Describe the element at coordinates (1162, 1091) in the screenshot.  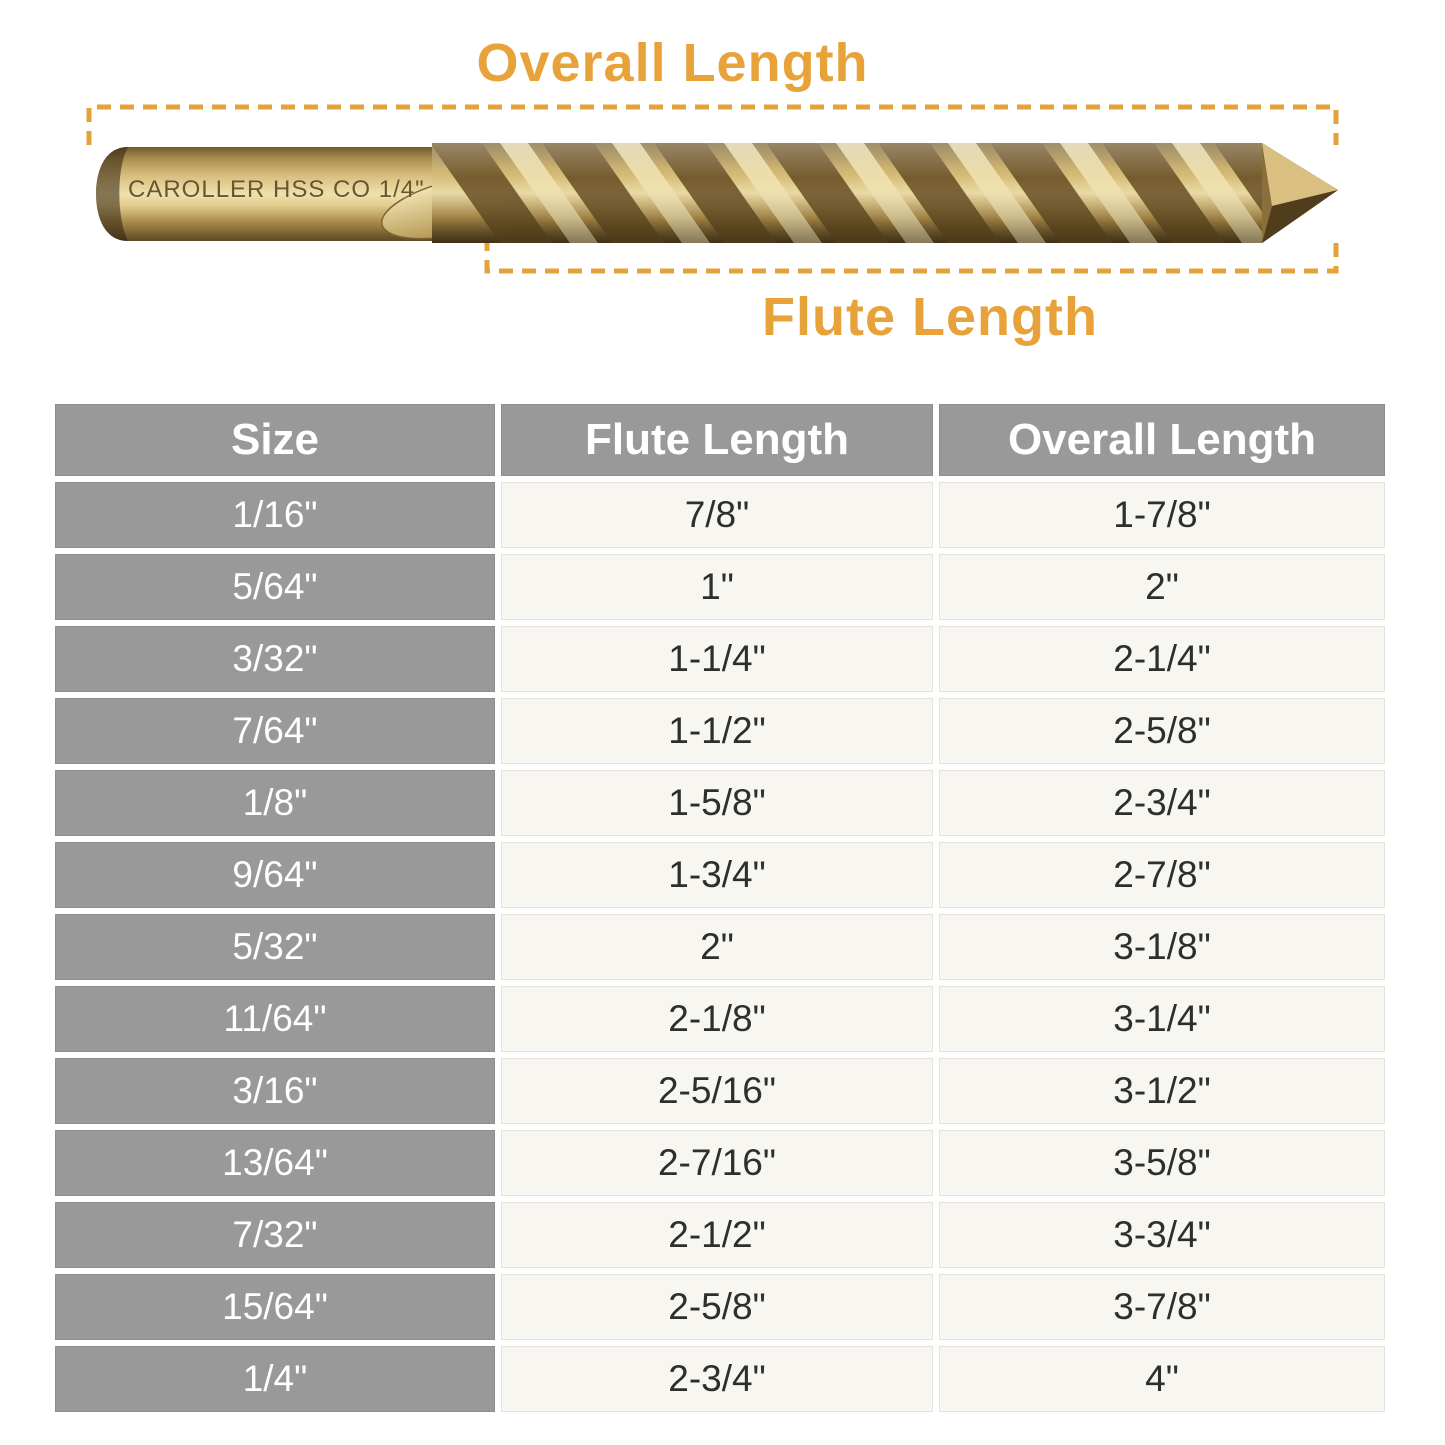
I see `overall-cell: 3-1/2"` at that location.